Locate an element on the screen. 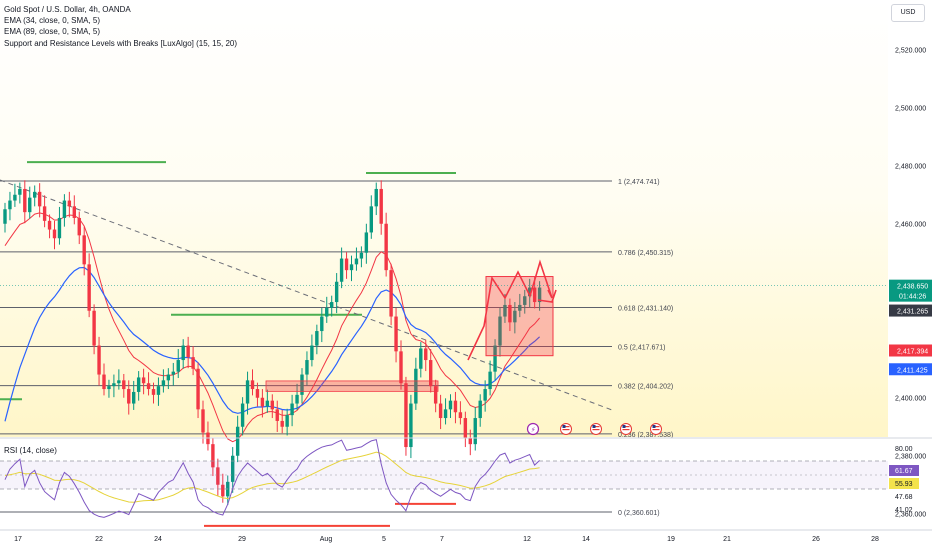  last-price-badge-bg is located at coordinates (910, 290).